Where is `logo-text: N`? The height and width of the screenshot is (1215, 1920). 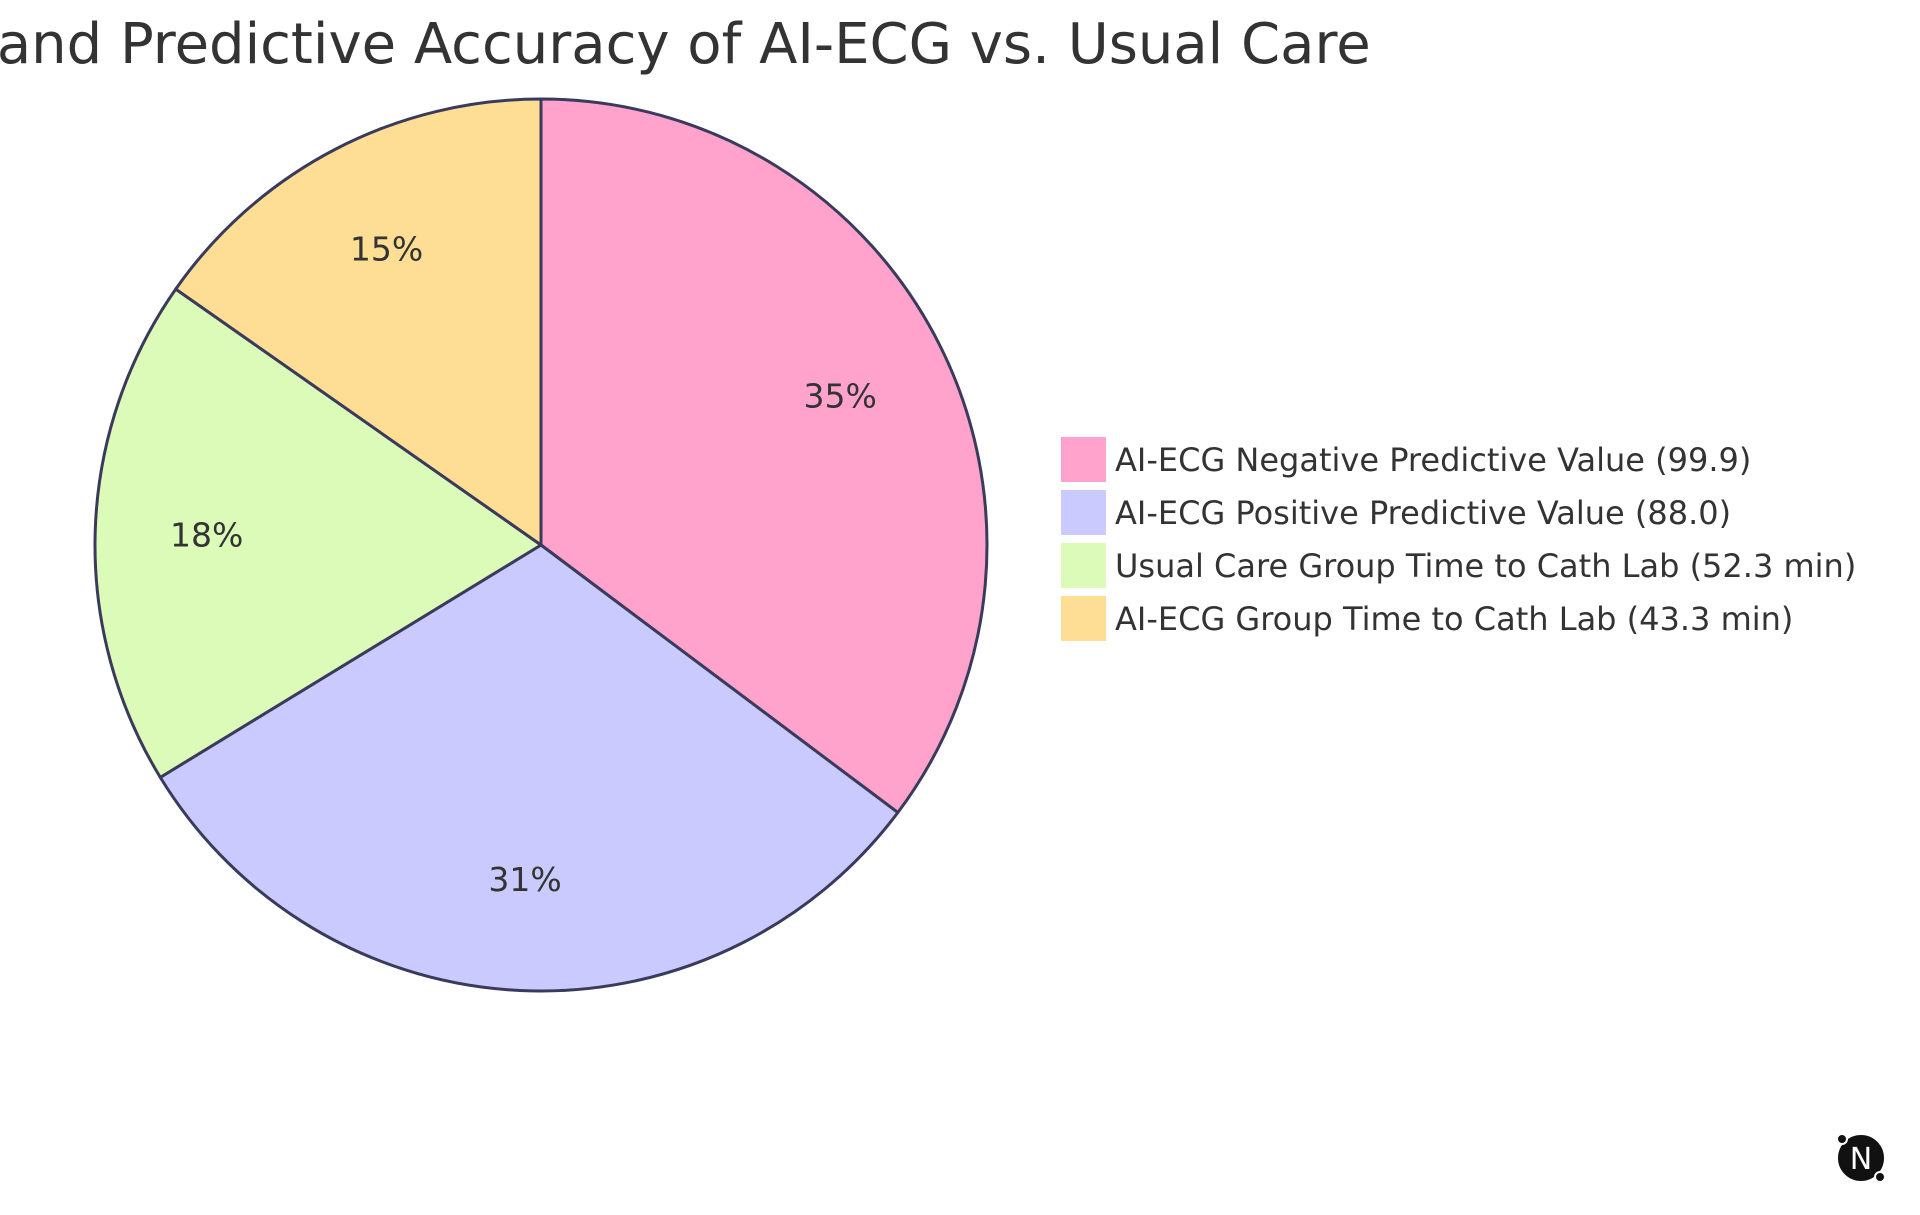
logo-text: N is located at coordinates (1861, 1159).